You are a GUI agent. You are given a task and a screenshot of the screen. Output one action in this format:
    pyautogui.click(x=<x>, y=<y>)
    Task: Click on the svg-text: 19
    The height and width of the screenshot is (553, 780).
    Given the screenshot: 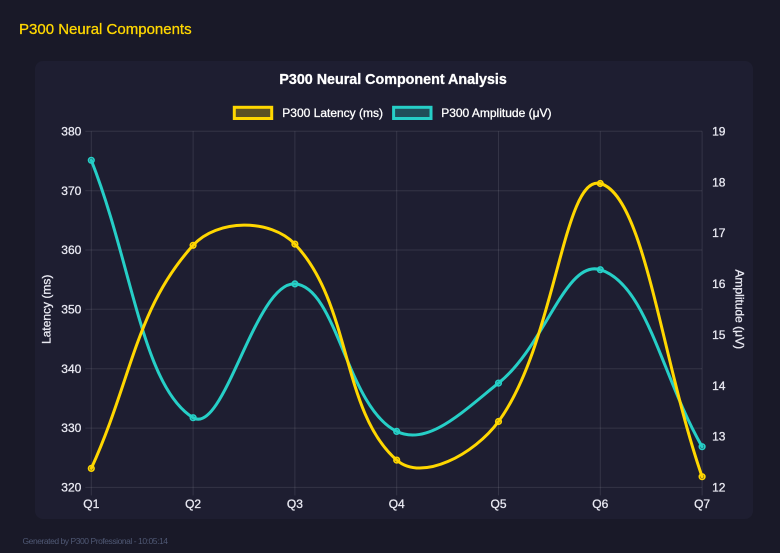 What is the action you would take?
    pyautogui.click(x=719, y=132)
    